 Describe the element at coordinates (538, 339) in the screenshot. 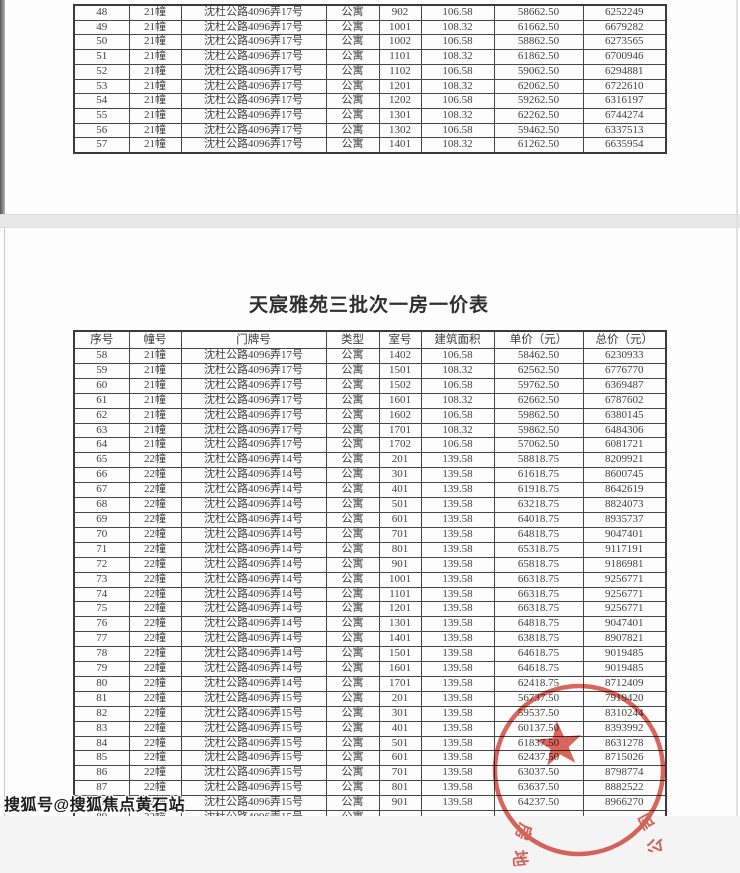

I see `column-header: 单价（元）` at that location.